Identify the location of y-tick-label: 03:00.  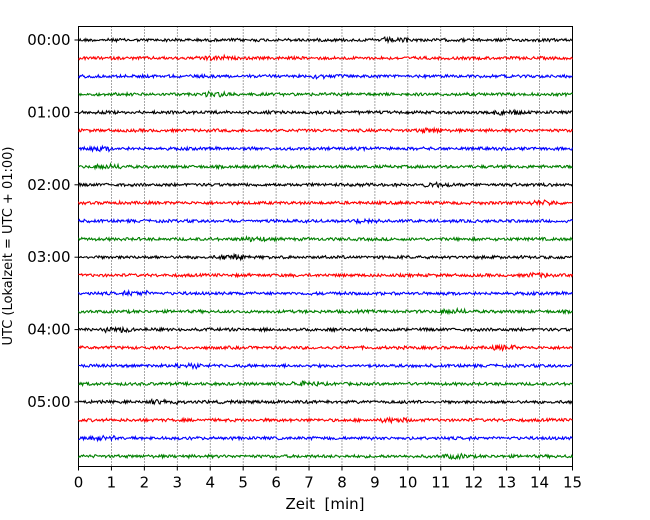
(48, 257).